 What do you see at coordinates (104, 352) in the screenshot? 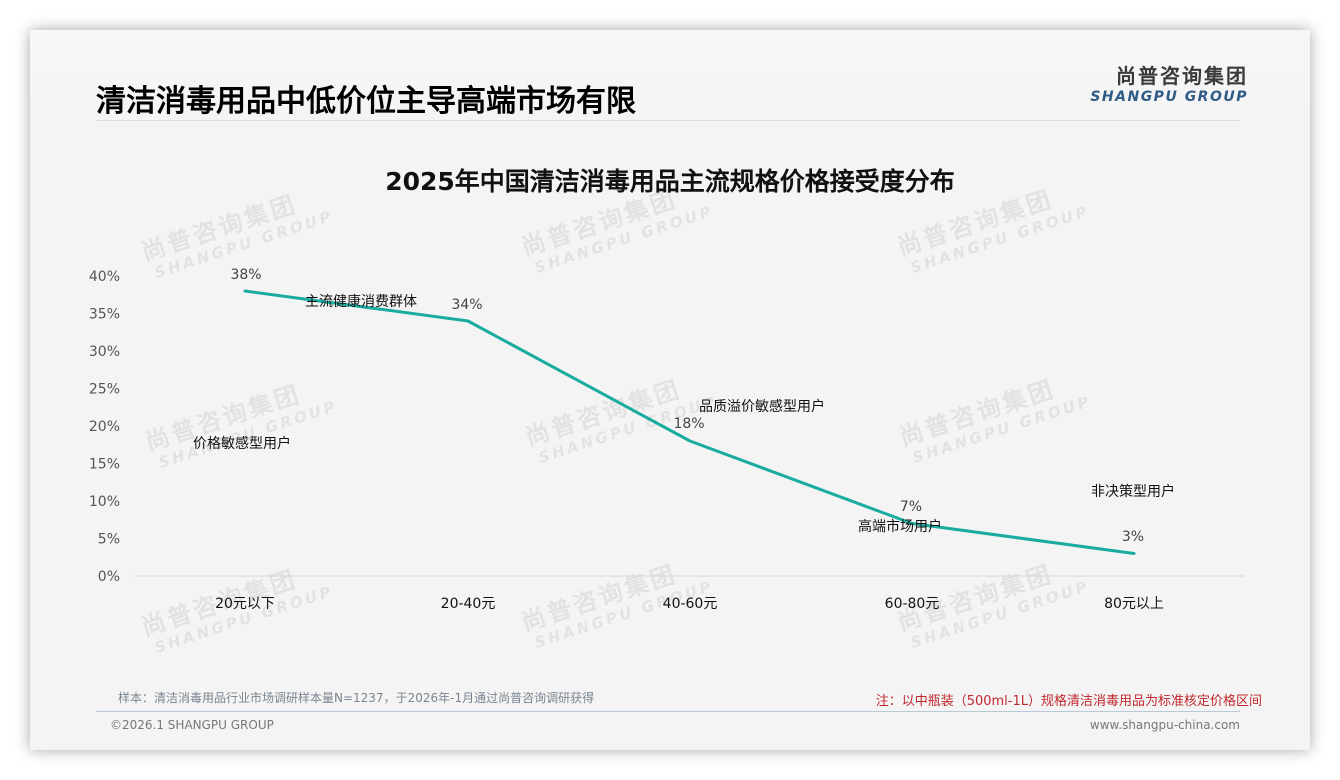
I see `y-tick-label: 30%` at bounding box center [104, 352].